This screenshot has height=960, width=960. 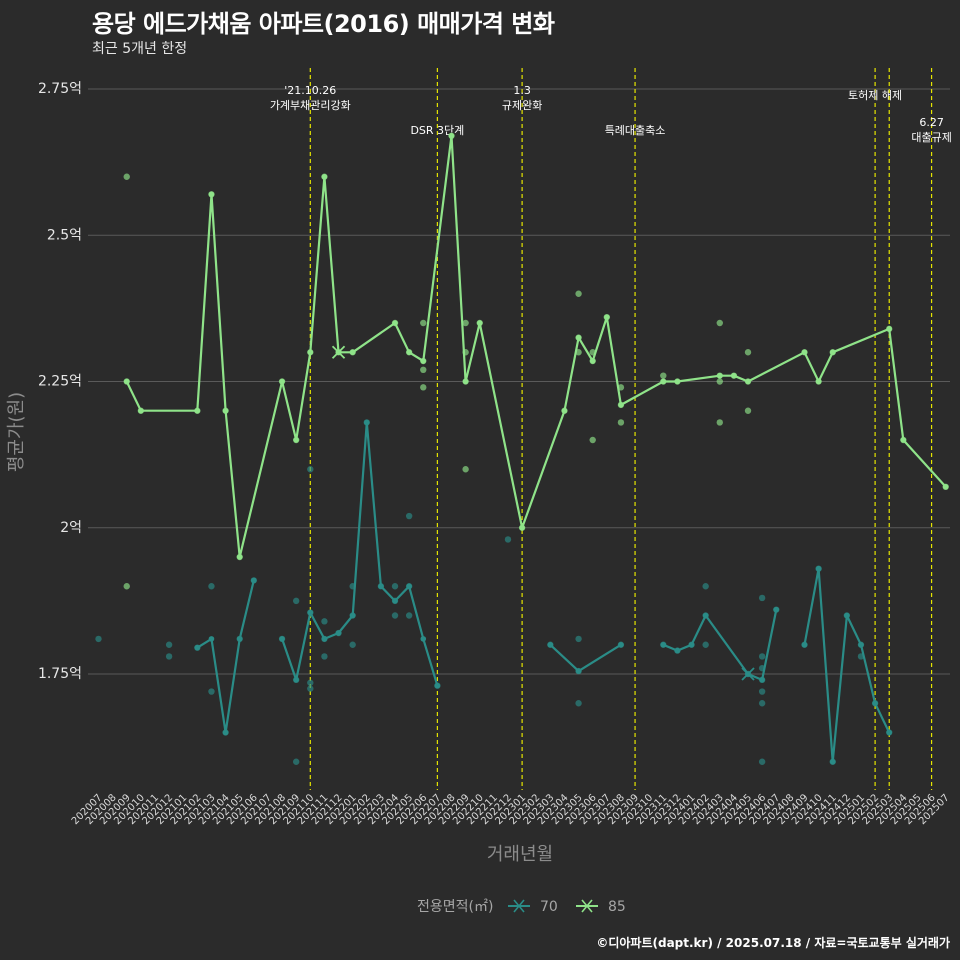 I want to click on event-label: '21.10.26, so click(x=310, y=90).